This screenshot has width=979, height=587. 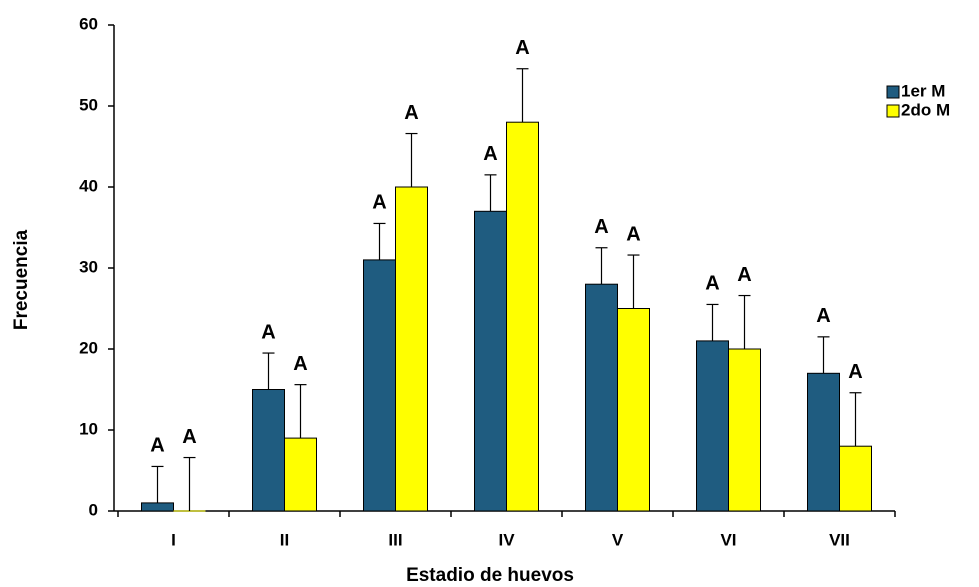 What do you see at coordinates (173, 539) in the screenshot?
I see `x-tick-label: I` at bounding box center [173, 539].